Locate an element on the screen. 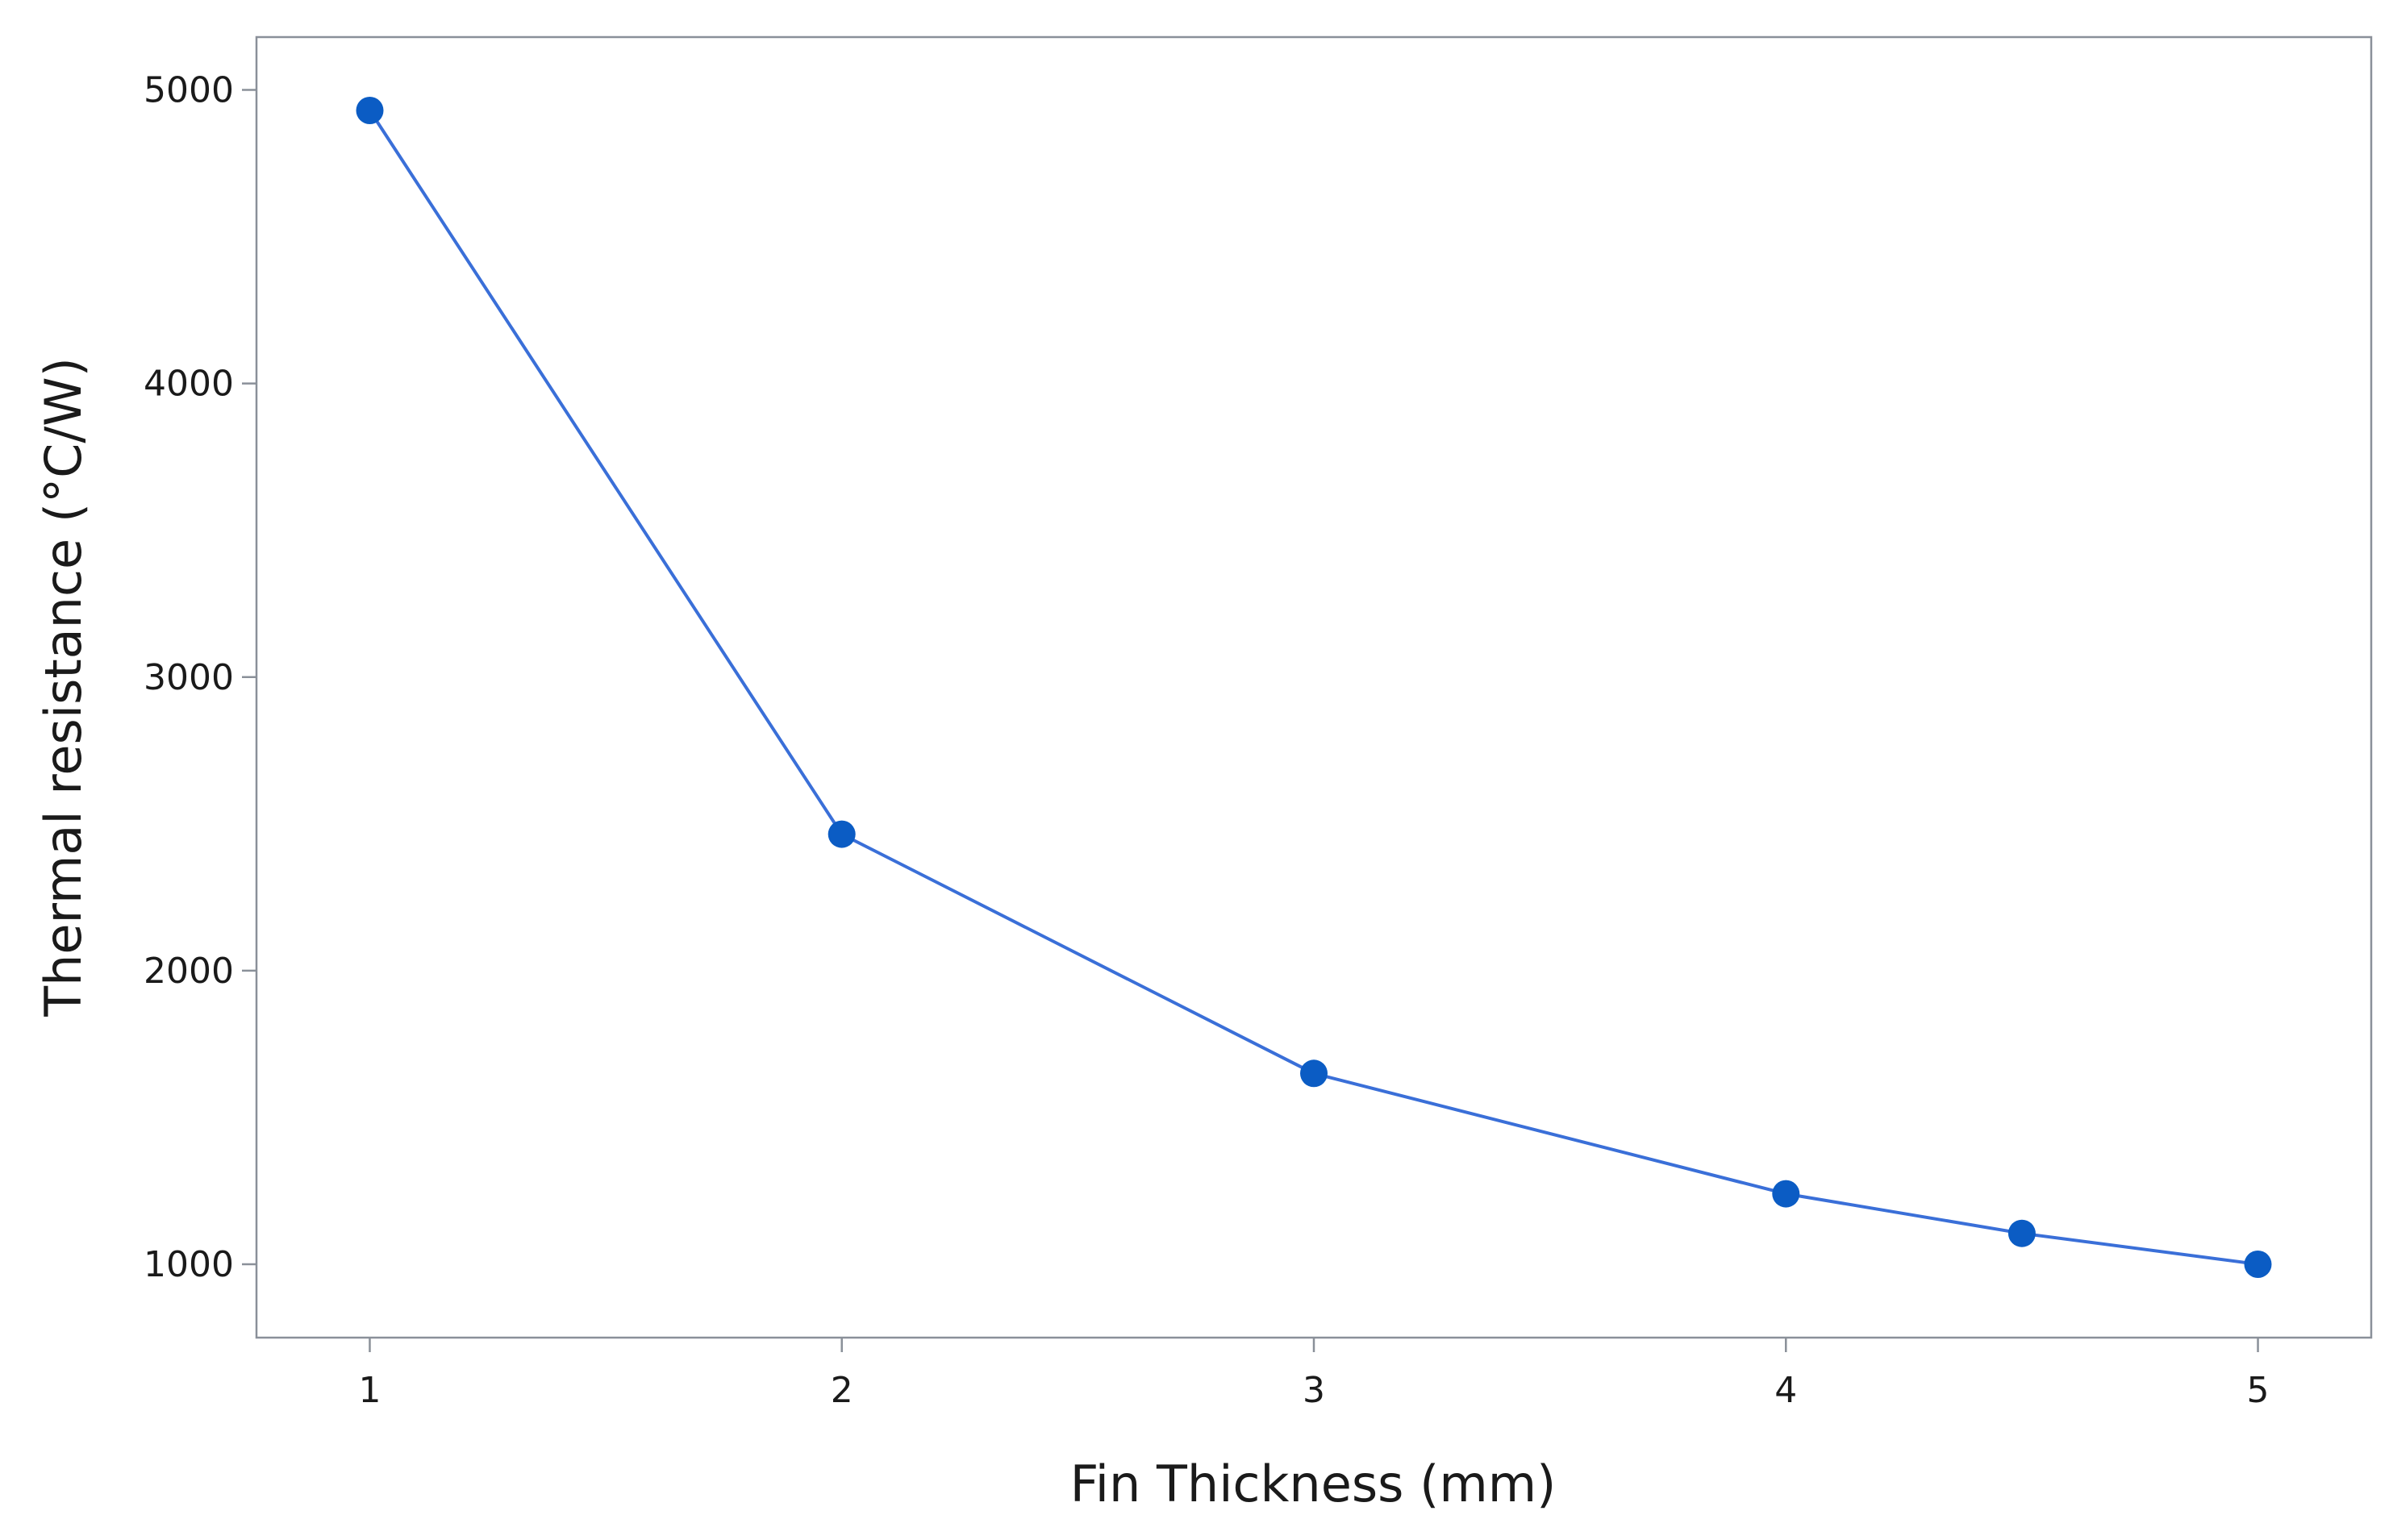  x-tick-label-4: 5 is located at coordinates (2258, 1390).